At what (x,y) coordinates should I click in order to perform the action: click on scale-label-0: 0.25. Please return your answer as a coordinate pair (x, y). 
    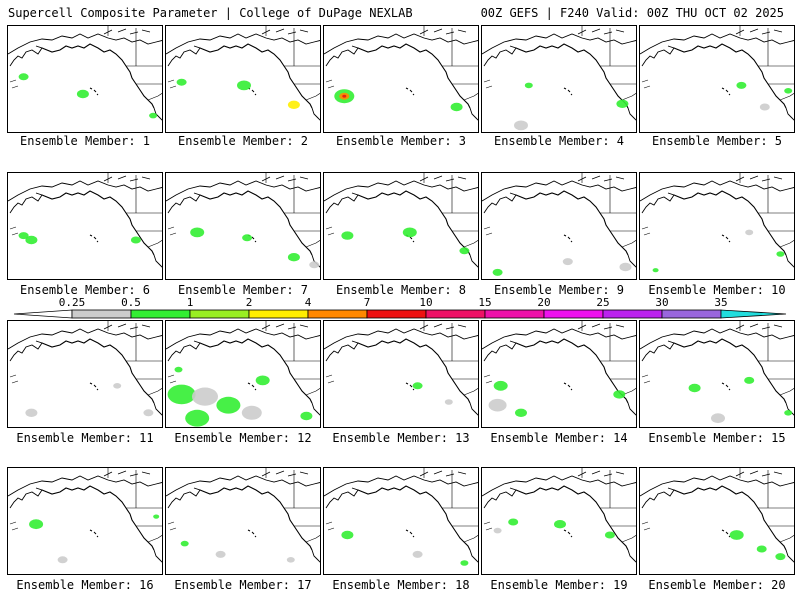
    Looking at the image, I should click on (72, 302).